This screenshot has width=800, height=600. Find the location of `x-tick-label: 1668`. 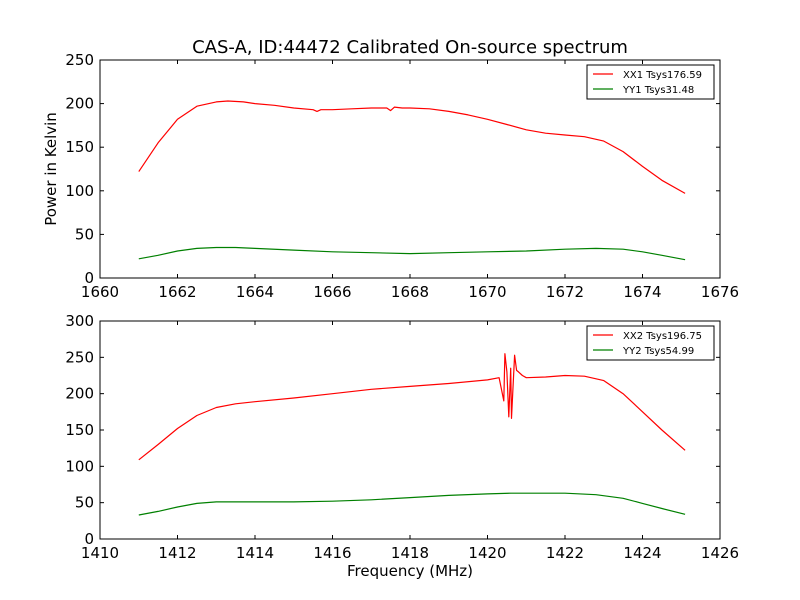

x-tick-label: 1668 is located at coordinates (410, 292).